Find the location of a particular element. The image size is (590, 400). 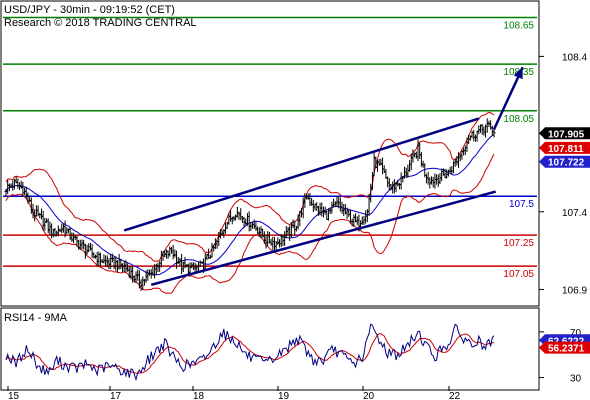

rsi-axis: 703062.622256.2371 is located at coordinates (564, 356).